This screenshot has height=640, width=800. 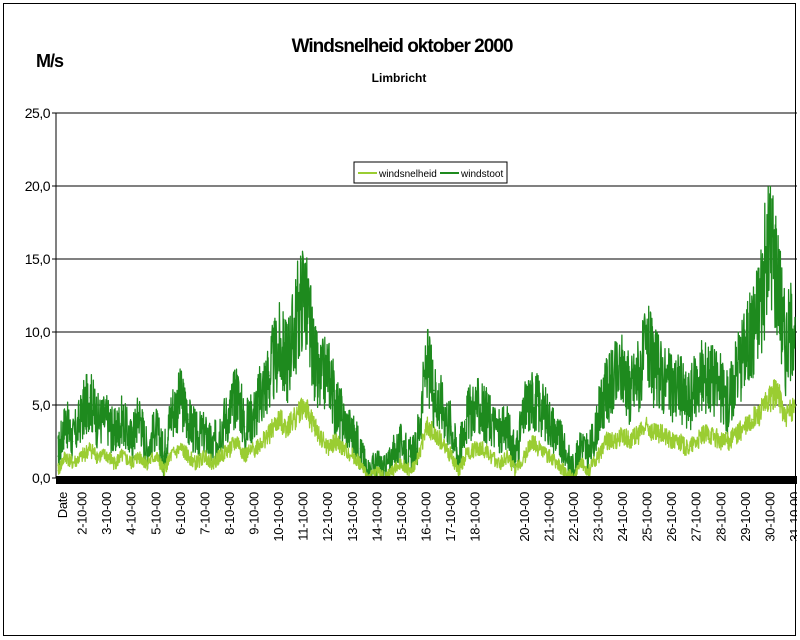 I want to click on x-tick-label: 20-10-00, so click(x=524, y=517).